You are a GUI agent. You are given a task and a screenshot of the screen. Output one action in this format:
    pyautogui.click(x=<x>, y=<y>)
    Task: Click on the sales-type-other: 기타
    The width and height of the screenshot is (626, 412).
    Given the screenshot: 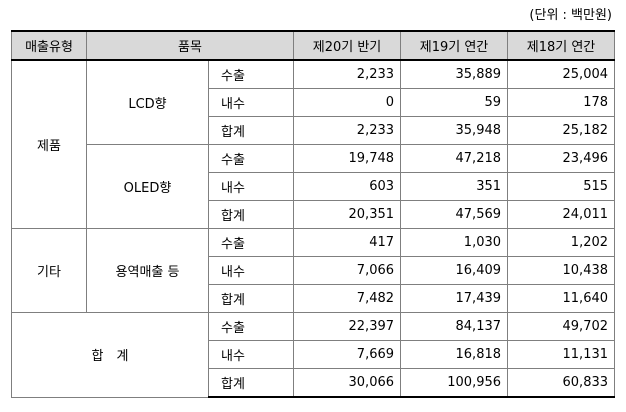 What is the action you would take?
    pyautogui.click(x=49, y=270)
    